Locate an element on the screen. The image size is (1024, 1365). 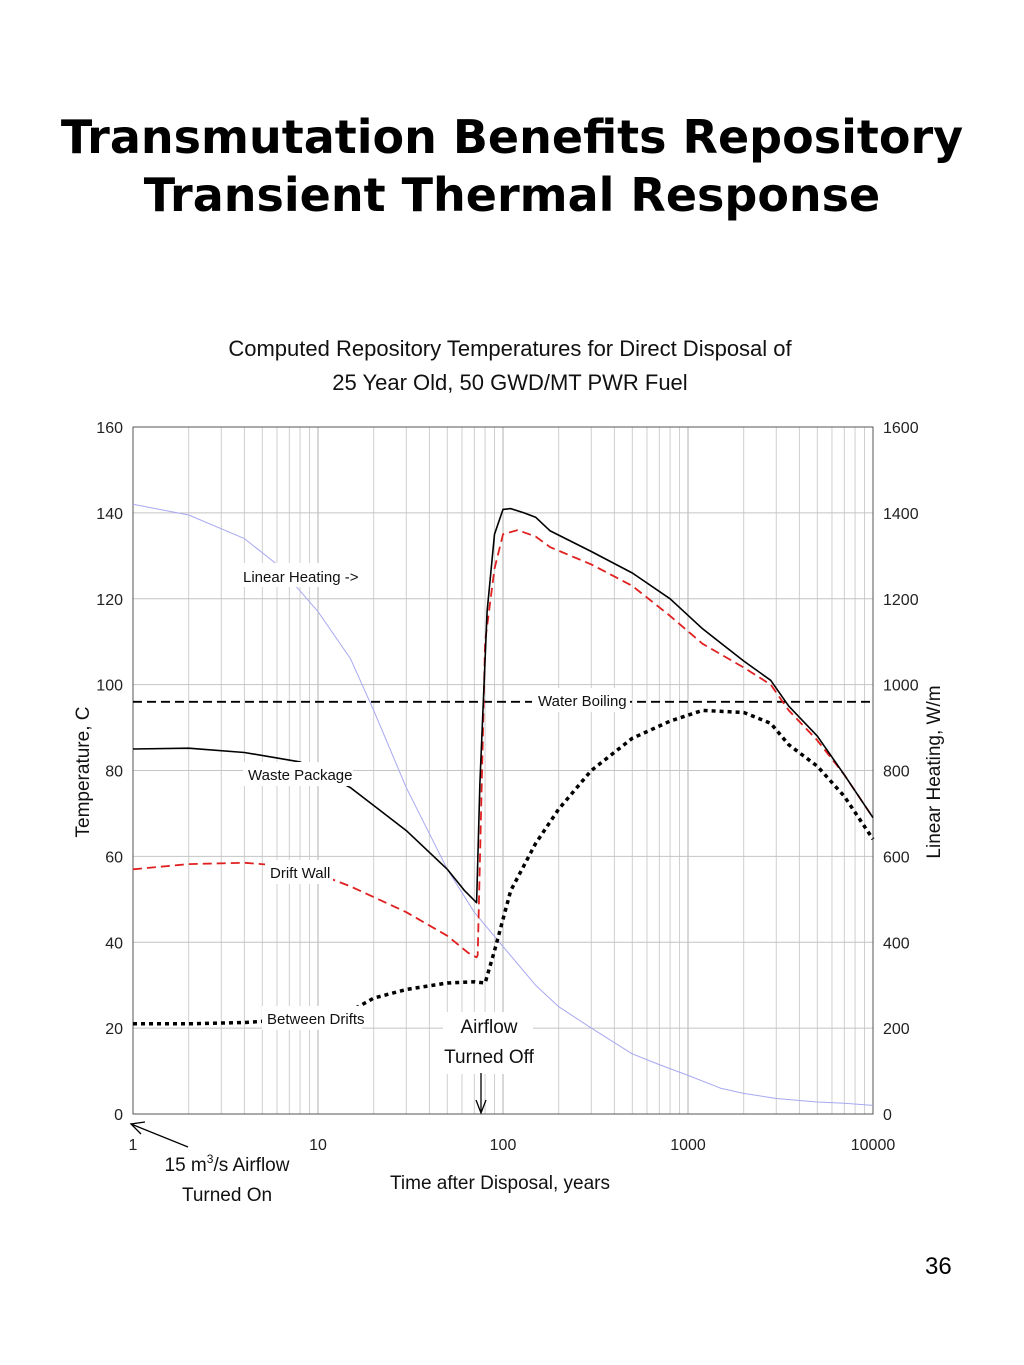
y2-tick-label: 1400 is located at coordinates (901, 514).